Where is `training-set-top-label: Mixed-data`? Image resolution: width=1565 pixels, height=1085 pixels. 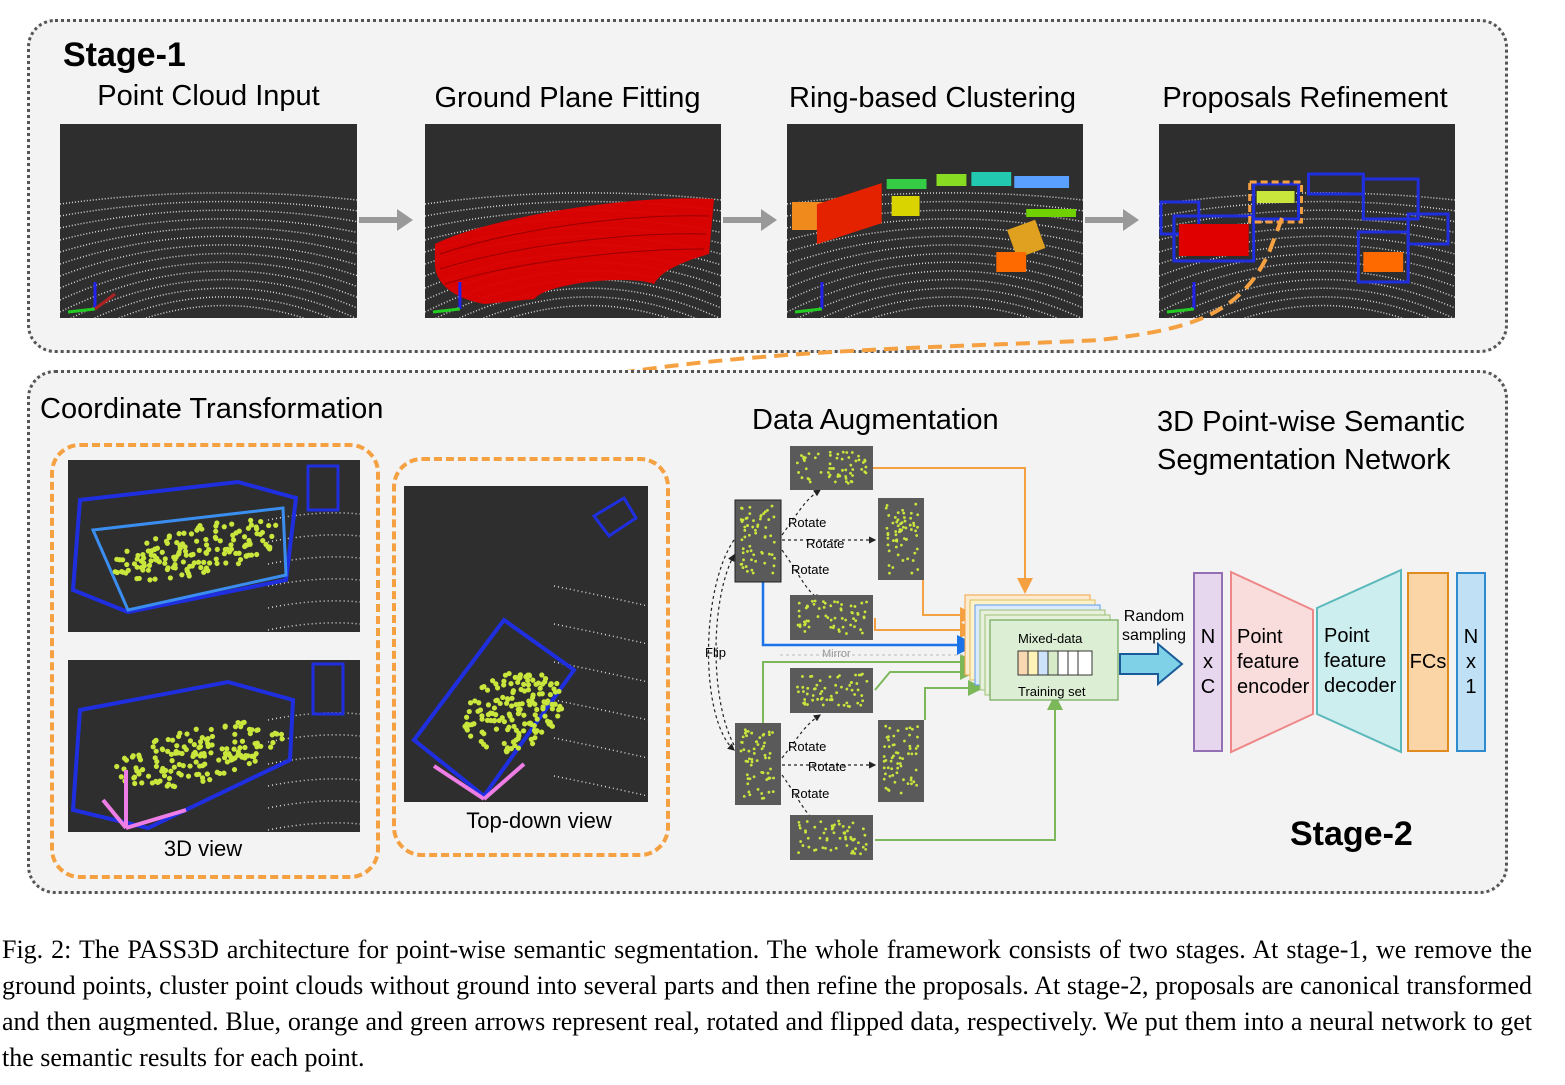 training-set-top-label: Mixed-data is located at coordinates (1050, 638).